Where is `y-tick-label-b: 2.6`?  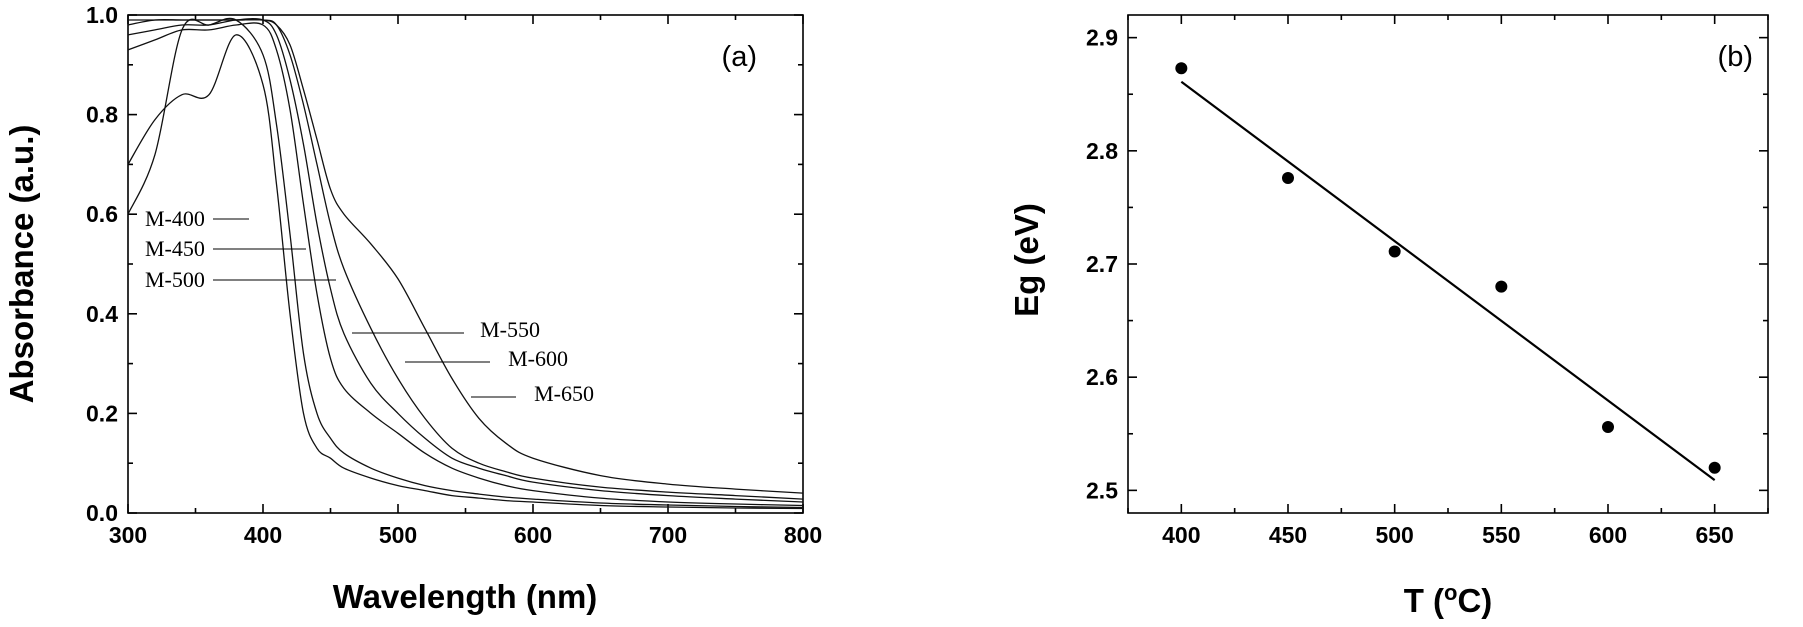
y-tick-label-b: 2.6 is located at coordinates (1102, 377).